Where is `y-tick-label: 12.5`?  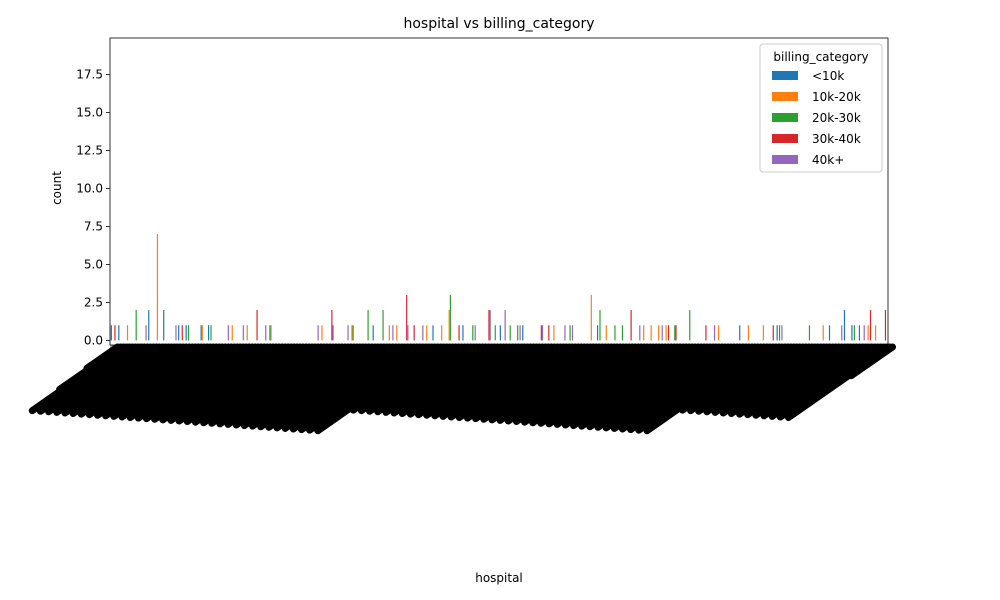
y-tick-label: 12.5 is located at coordinates (89, 150).